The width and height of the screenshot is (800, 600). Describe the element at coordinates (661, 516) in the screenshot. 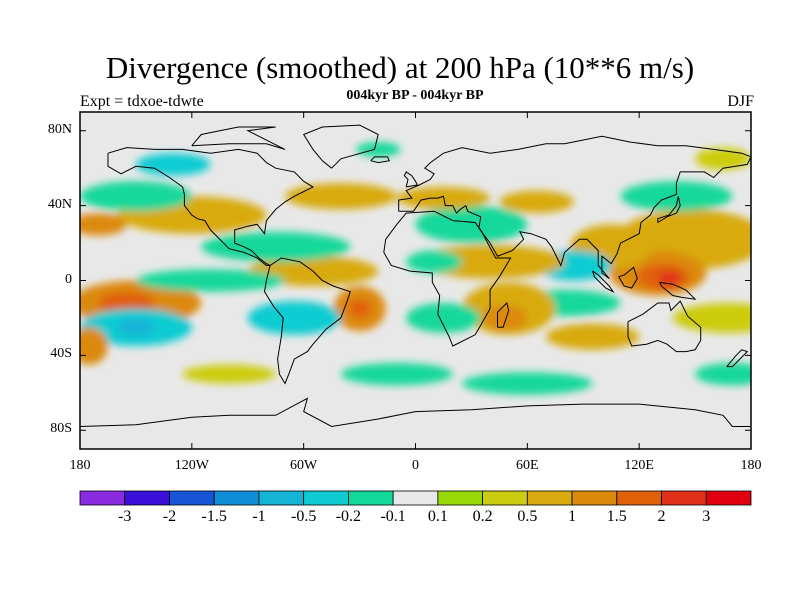

I see `colorbar-label: 2` at that location.